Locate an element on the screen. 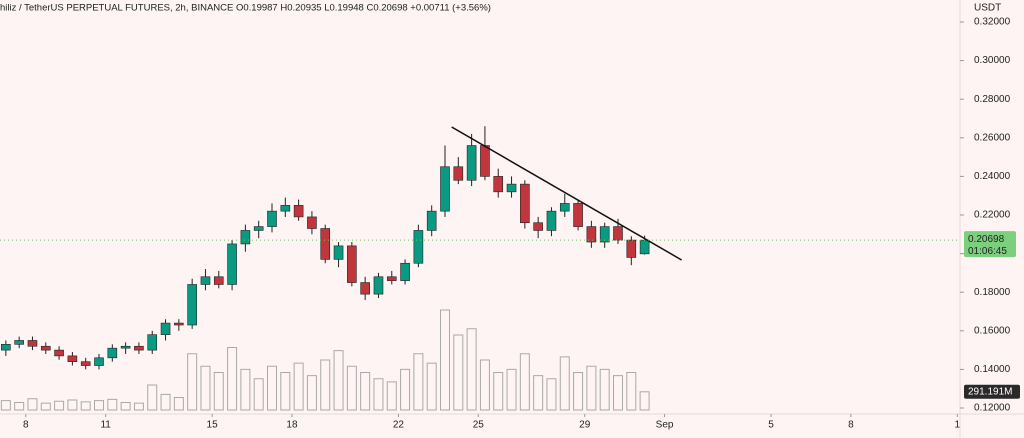 The height and width of the screenshot is (438, 1024). y-tick-label: 0.18000 is located at coordinates (992, 292).